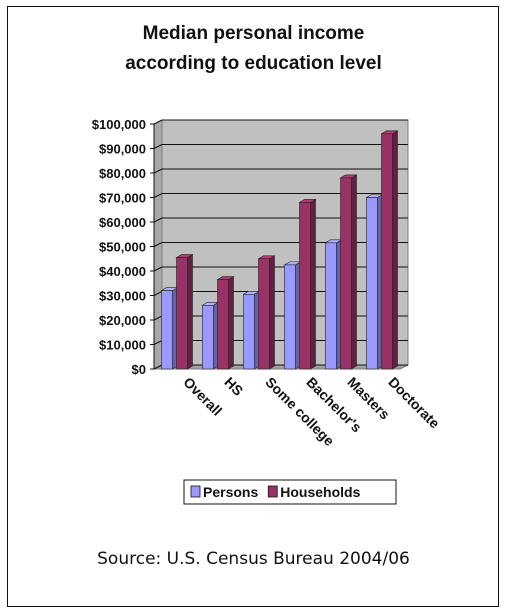 This screenshot has width=507, height=614. Describe the element at coordinates (122, 149) in the screenshot. I see `y-tick-label: $90,000` at that location.